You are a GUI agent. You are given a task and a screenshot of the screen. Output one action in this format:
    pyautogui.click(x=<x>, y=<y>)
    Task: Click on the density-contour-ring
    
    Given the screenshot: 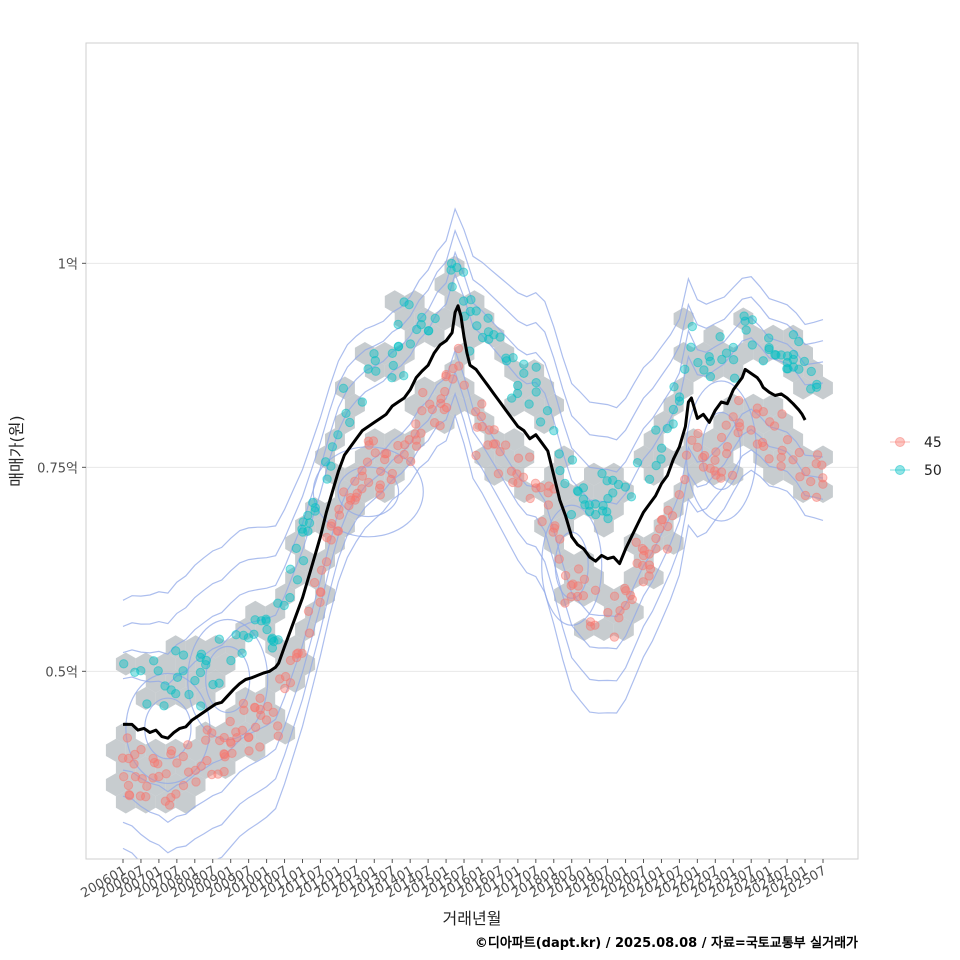 What is the action you would take?
    pyautogui.click(x=721, y=451)
    